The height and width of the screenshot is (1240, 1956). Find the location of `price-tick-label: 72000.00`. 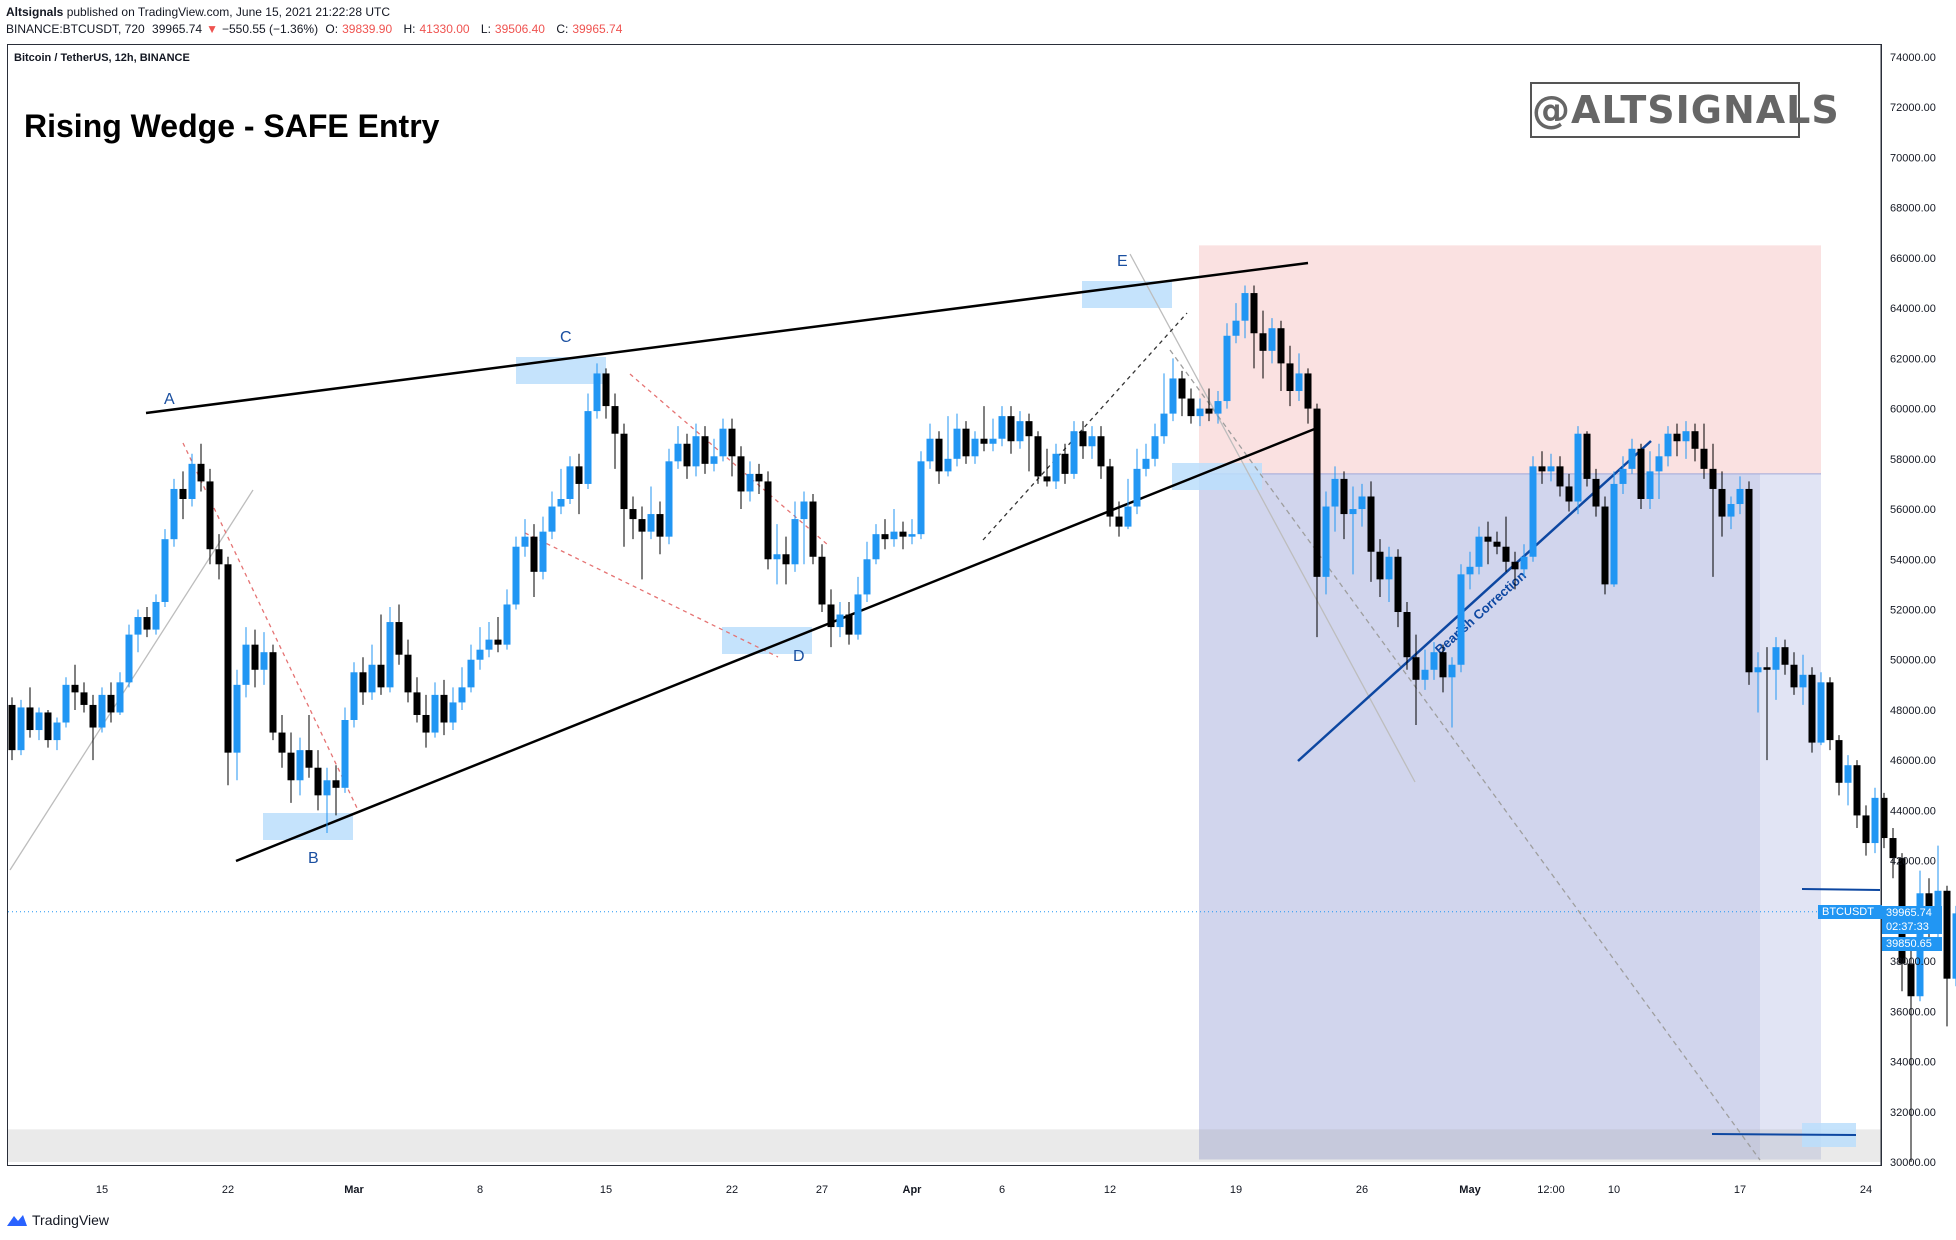

price-tick-label: 72000.00 is located at coordinates (1913, 108).